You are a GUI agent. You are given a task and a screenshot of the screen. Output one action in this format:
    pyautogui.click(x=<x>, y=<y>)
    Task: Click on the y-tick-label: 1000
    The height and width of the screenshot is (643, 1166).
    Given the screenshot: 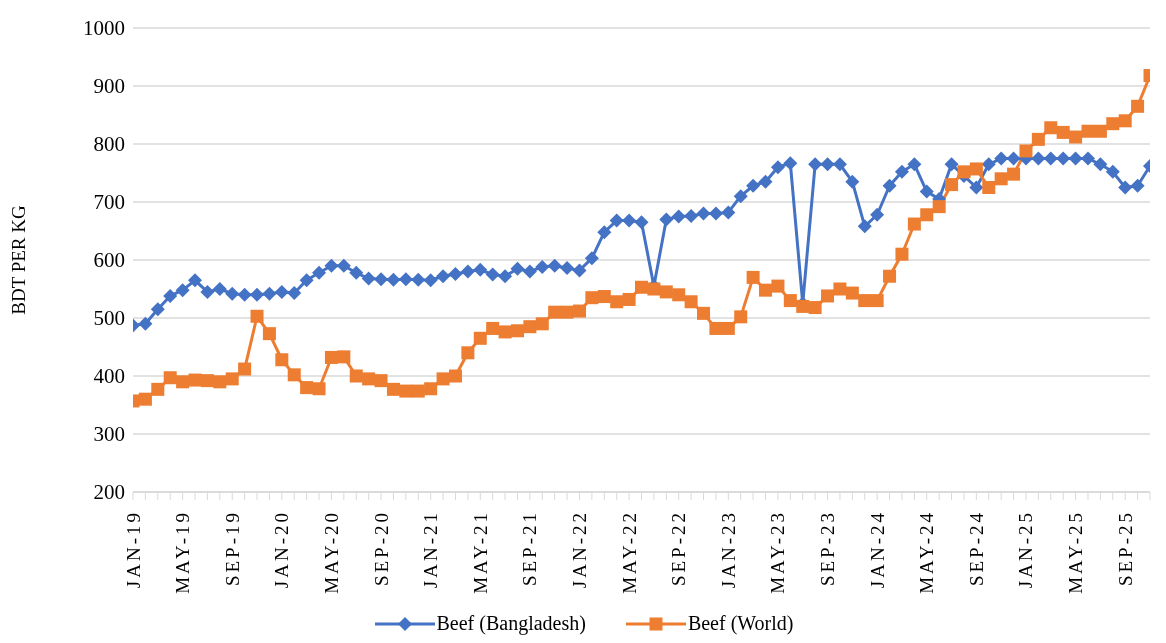 What is the action you would take?
    pyautogui.click(x=104, y=28)
    